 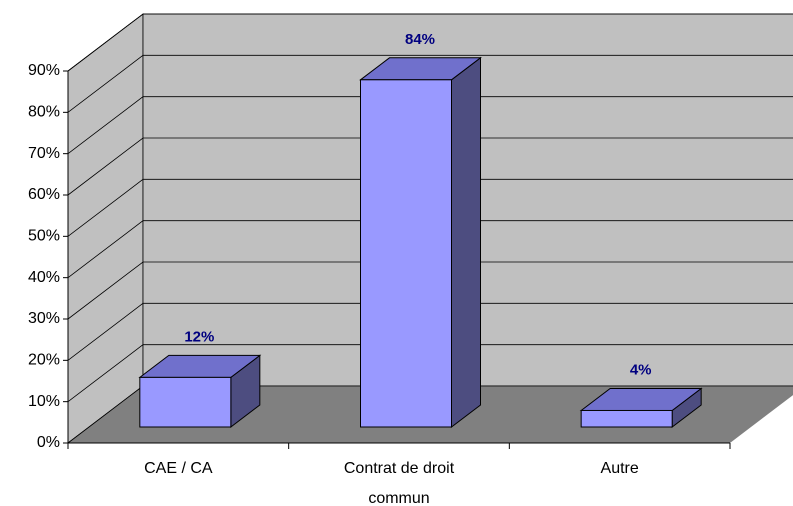 I want to click on x-tick-label: CAE / CA, so click(x=178, y=468).